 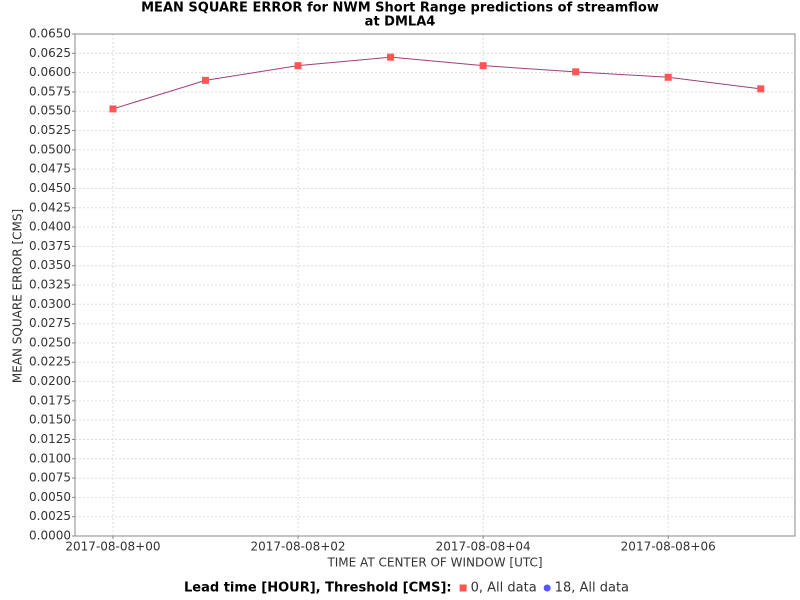 I want to click on x-tick-label: 2017-08-08+00, so click(x=112, y=547).